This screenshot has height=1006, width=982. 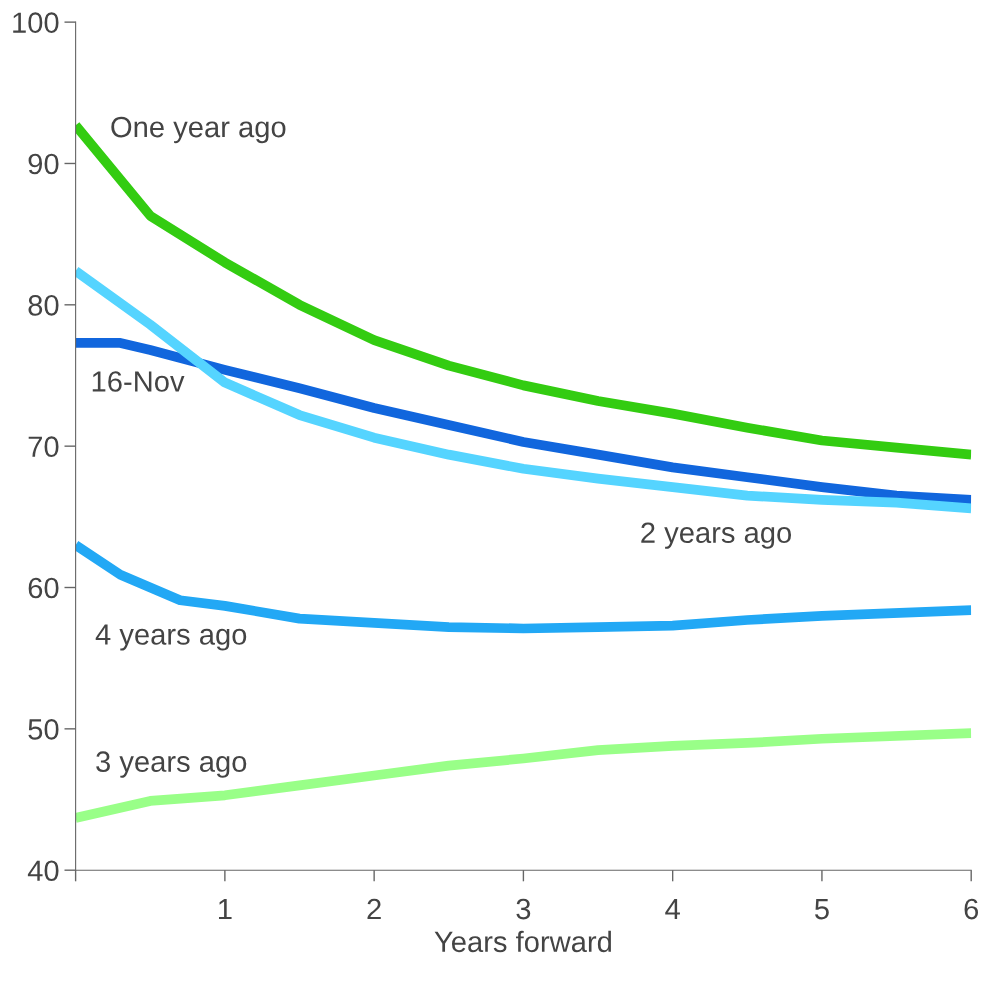 What do you see at coordinates (43, 447) in the screenshot?
I see `y-tick-label: 70` at bounding box center [43, 447].